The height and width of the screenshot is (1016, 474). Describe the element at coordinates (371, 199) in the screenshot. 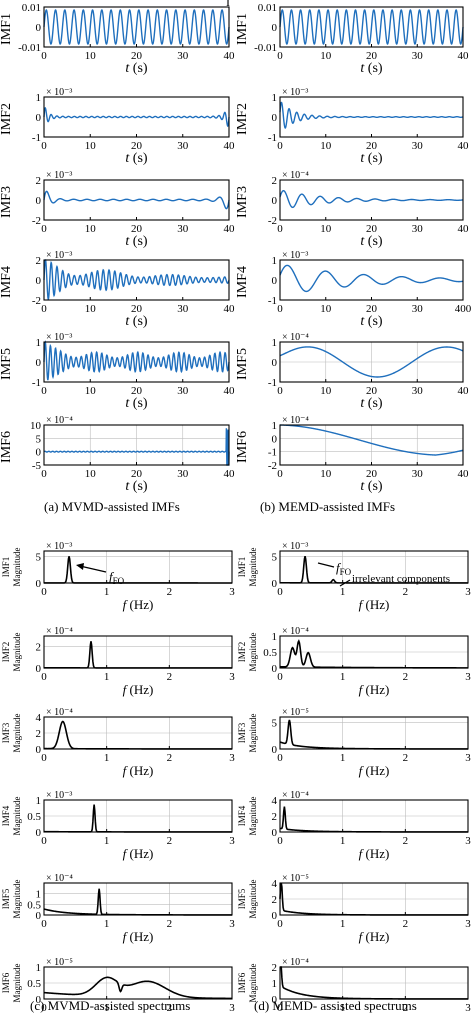

I see `series-line-b3` at that location.